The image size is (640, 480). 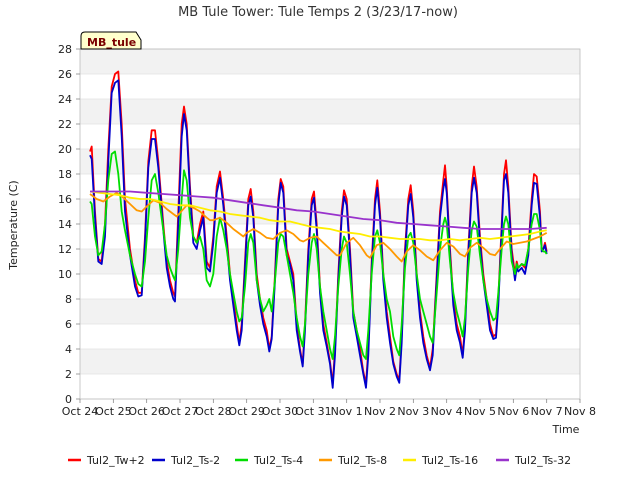 What do you see at coordinates (68, 399) in the screenshot?
I see `y-tick-label: 0` at bounding box center [68, 399].